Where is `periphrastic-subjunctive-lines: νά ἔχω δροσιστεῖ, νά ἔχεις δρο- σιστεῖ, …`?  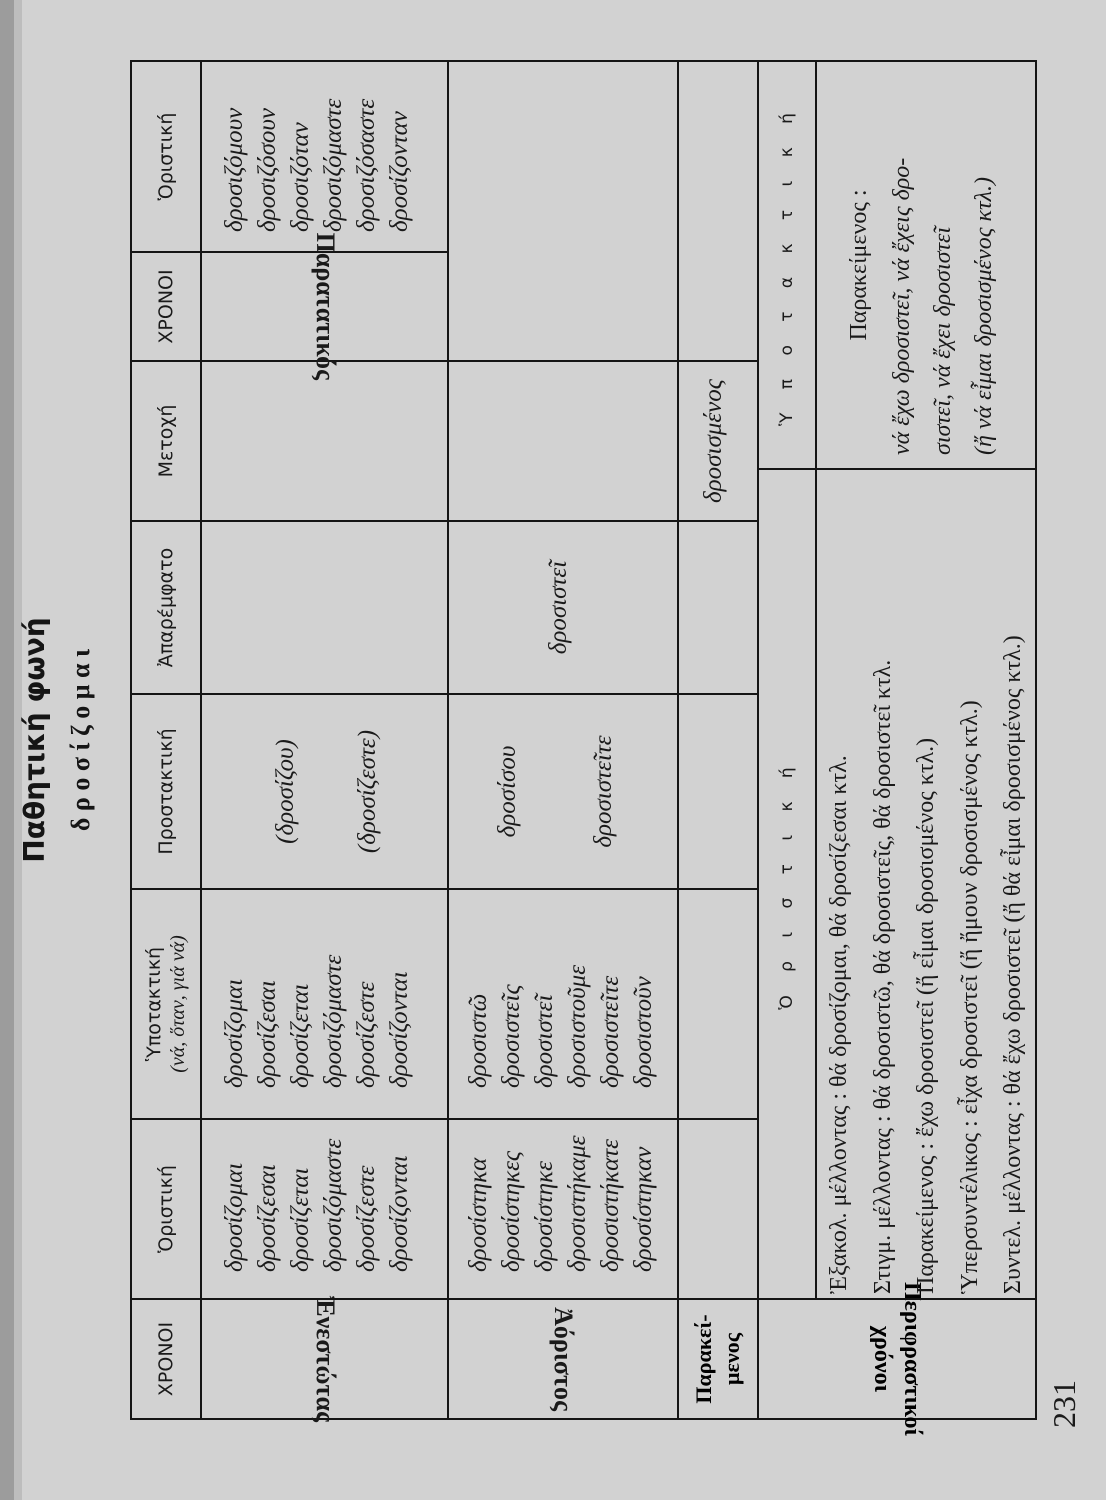 periphrastic-subjunctive-lines: νά ἔχω δροσιστεῖ, νά ἔχεις δρο- σιστεῖ, … is located at coordinates (943, 306).